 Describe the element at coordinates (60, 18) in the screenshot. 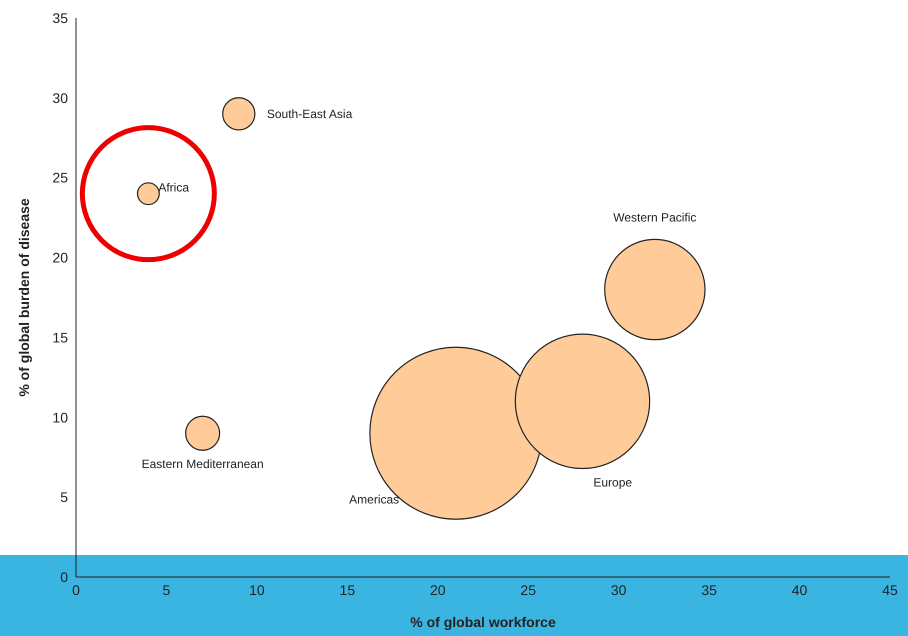

I see `y-tick-label: 35` at that location.